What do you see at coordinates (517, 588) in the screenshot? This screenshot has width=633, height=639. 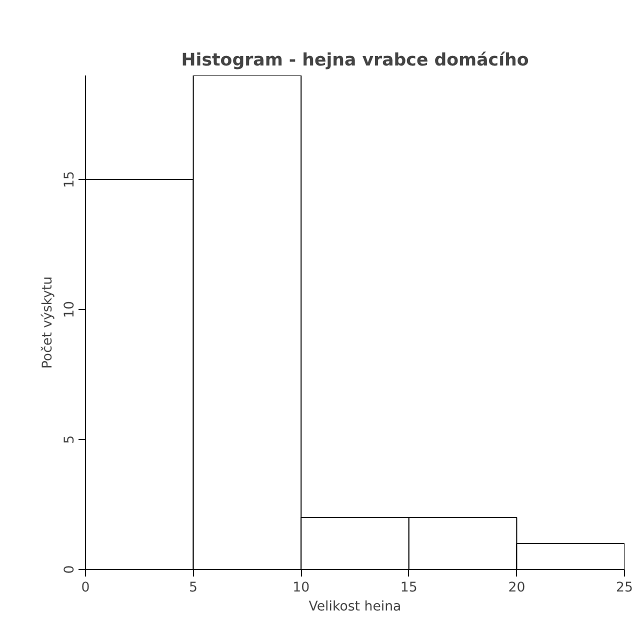 I see `x-tick-label: 20` at bounding box center [517, 588].